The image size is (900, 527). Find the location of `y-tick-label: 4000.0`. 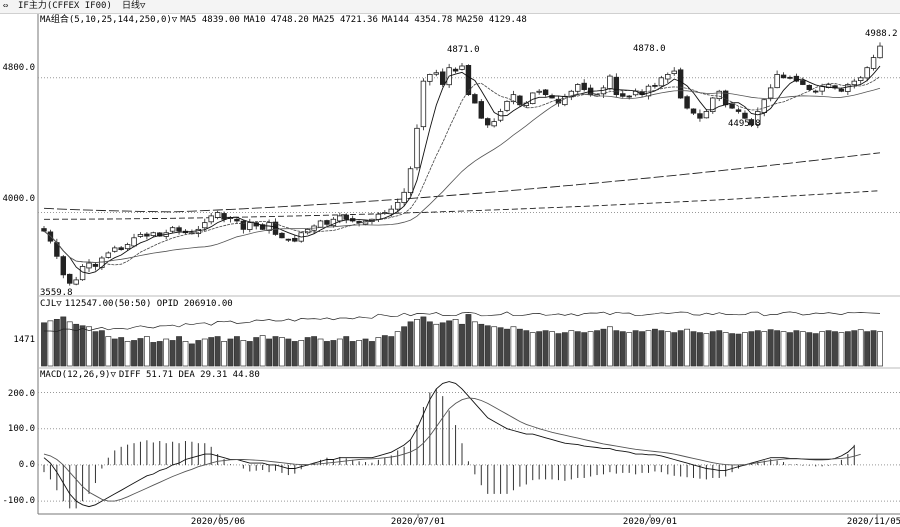

y-tick-label: 4000.0 is located at coordinates (18, 199).